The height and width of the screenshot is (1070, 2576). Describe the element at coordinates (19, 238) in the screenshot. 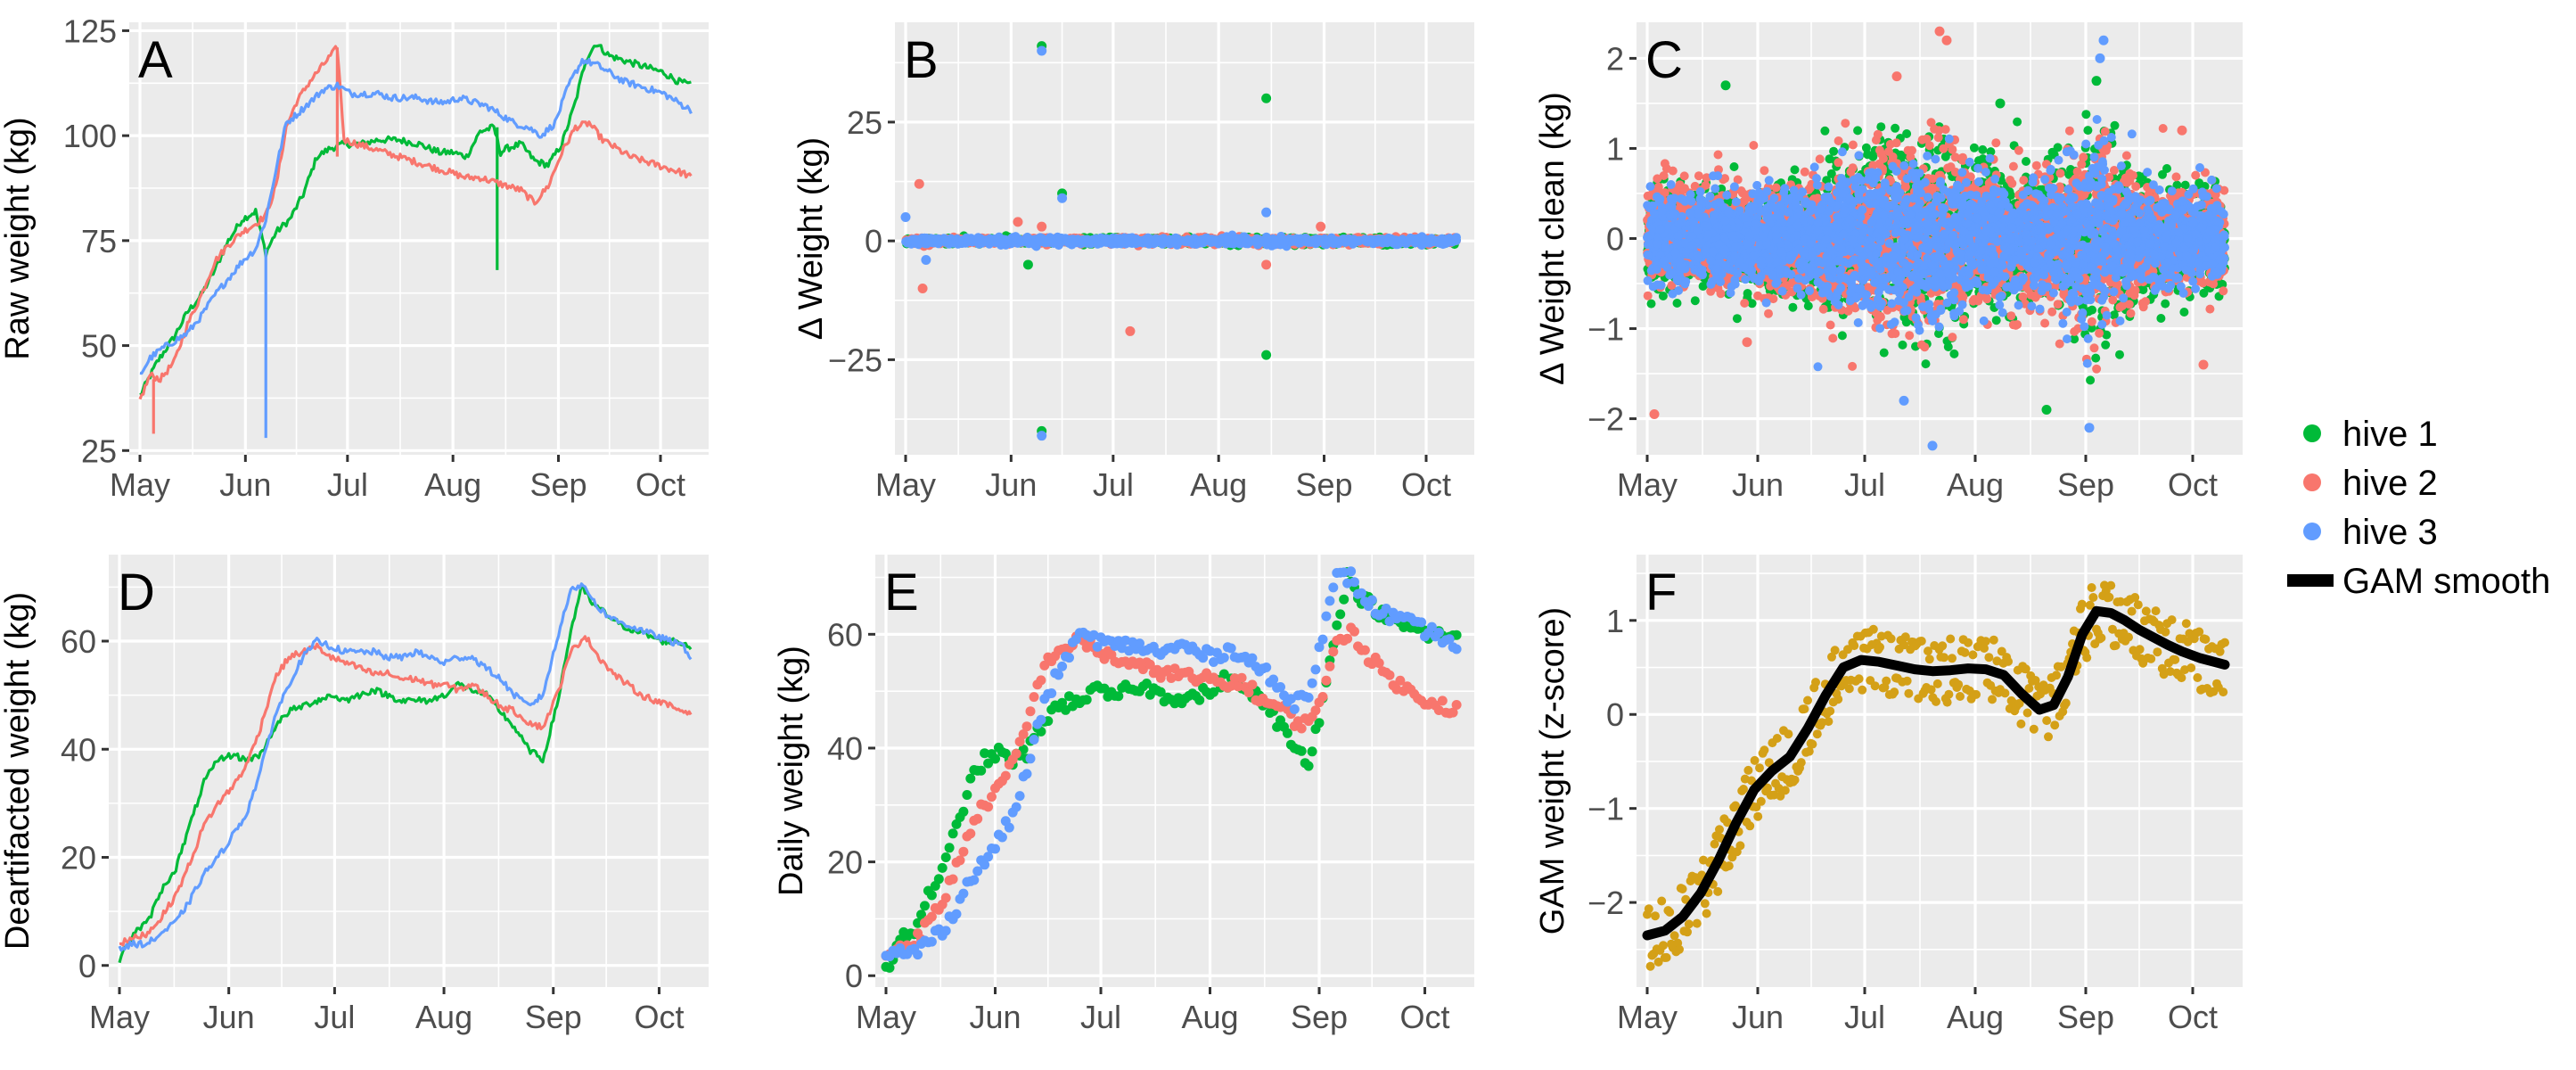

I see `y-axis-title: Raw weight (kg)` at that location.